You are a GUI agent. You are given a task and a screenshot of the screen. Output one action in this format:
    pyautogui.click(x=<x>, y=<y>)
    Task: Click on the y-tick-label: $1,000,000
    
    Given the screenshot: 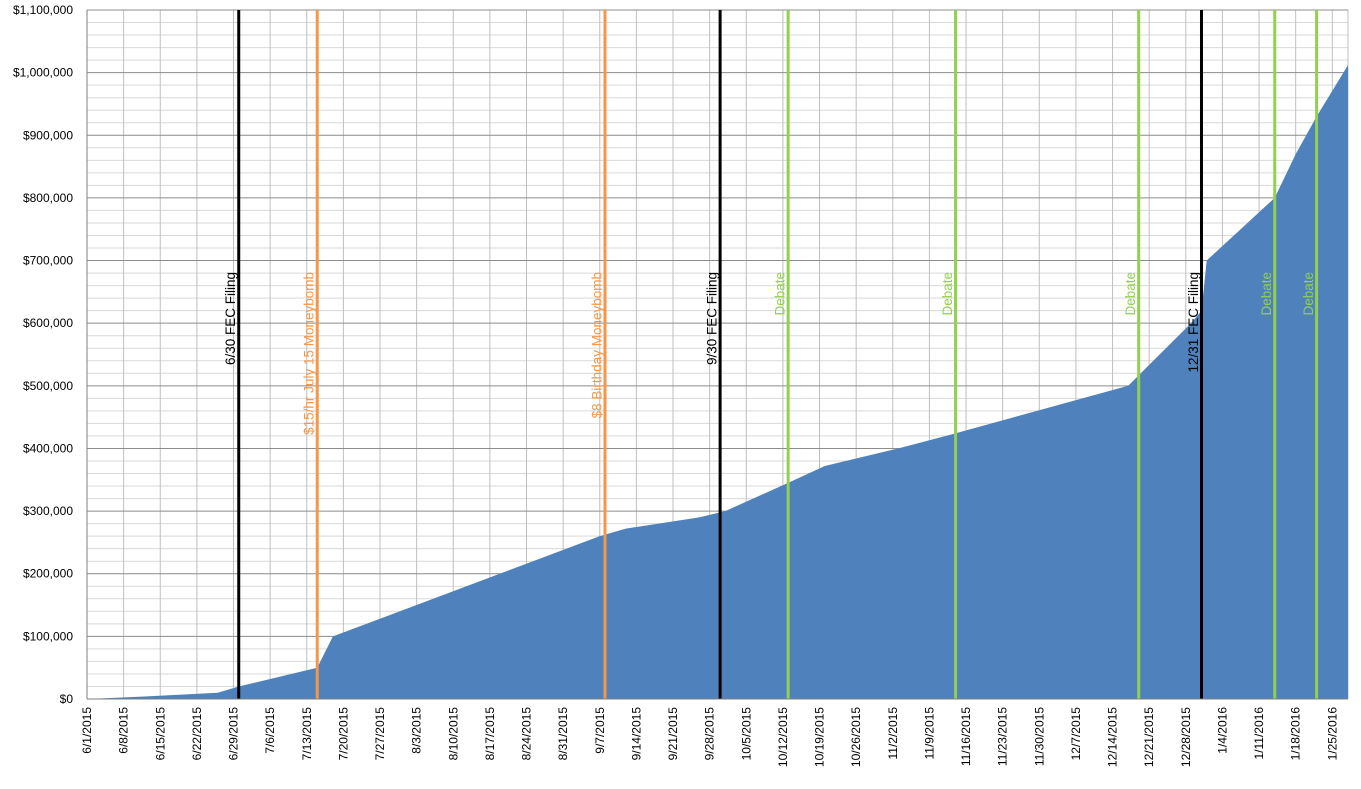 What is the action you would take?
    pyautogui.click(x=43, y=73)
    